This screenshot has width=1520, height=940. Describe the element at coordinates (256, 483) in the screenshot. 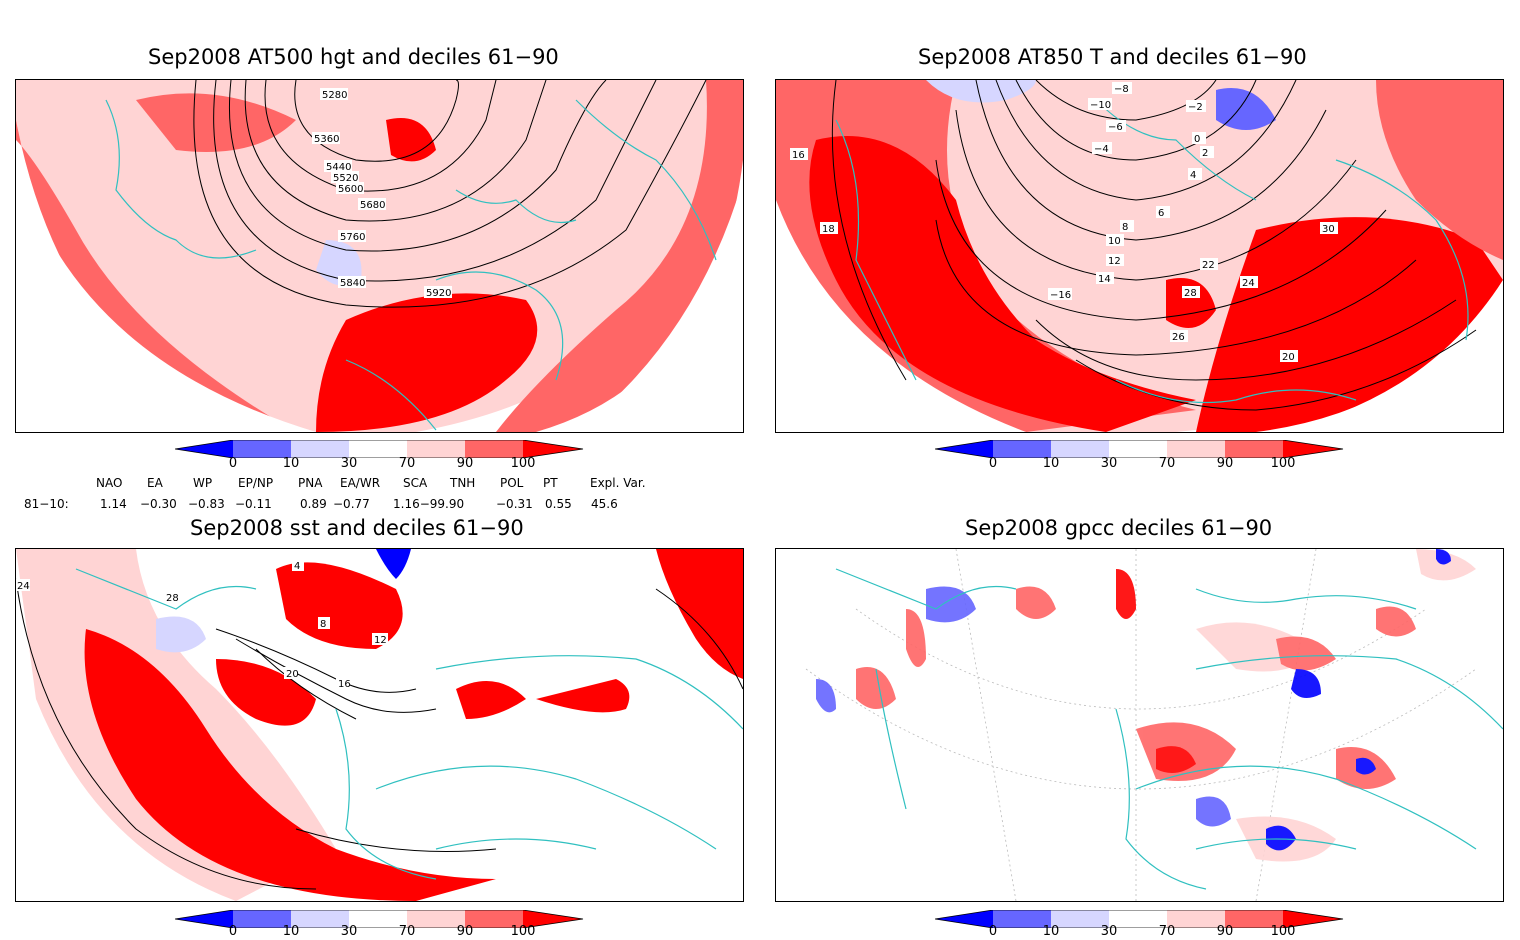

I see `index-header: EP/NP` at that location.